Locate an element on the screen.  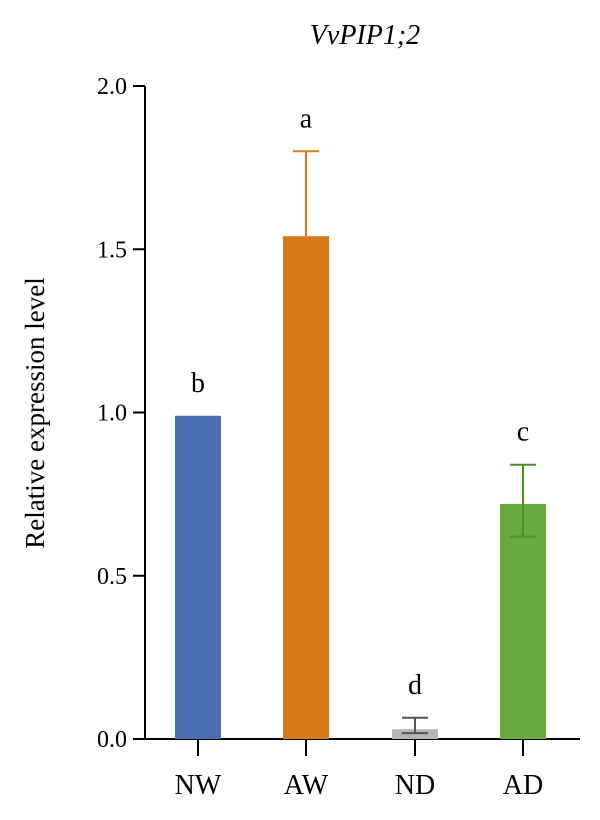
x-tick-label: NW is located at coordinates (198, 785).